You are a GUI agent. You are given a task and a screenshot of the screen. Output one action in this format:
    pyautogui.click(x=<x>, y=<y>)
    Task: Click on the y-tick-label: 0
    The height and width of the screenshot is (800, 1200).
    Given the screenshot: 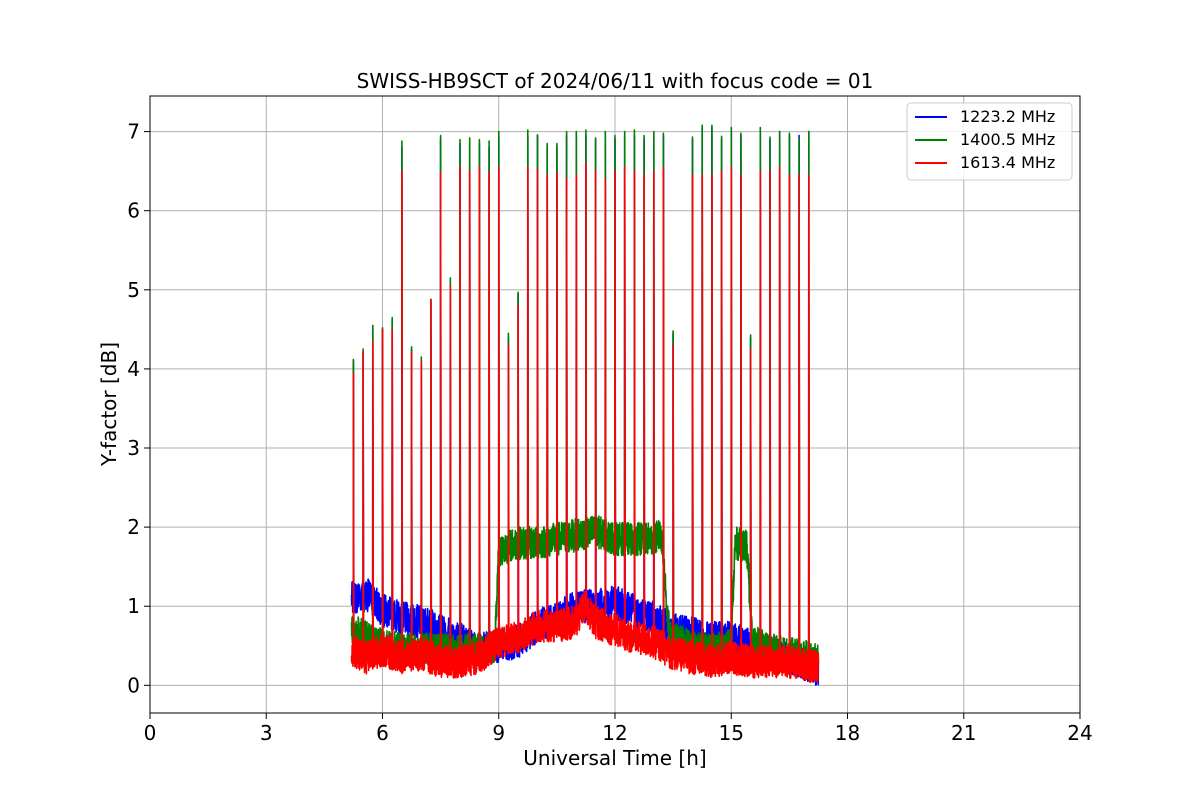 What is the action you would take?
    pyautogui.click(x=133, y=685)
    